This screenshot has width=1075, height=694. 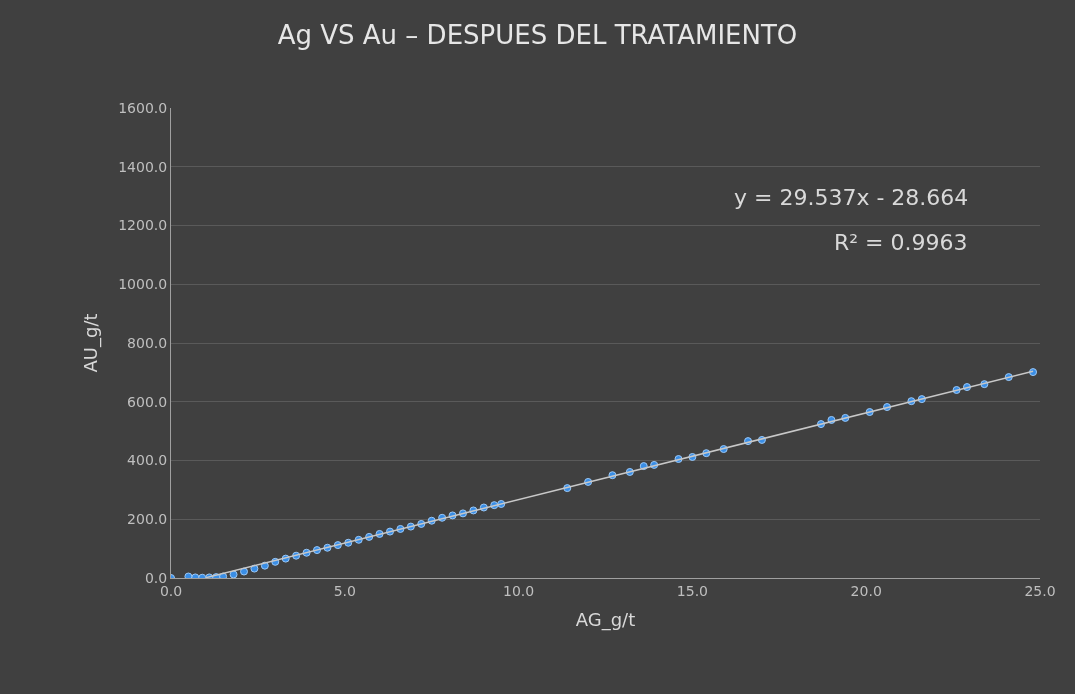 What do you see at coordinates (605, 619) in the screenshot?
I see `x-axis-title: AG_g/t` at bounding box center [605, 619].